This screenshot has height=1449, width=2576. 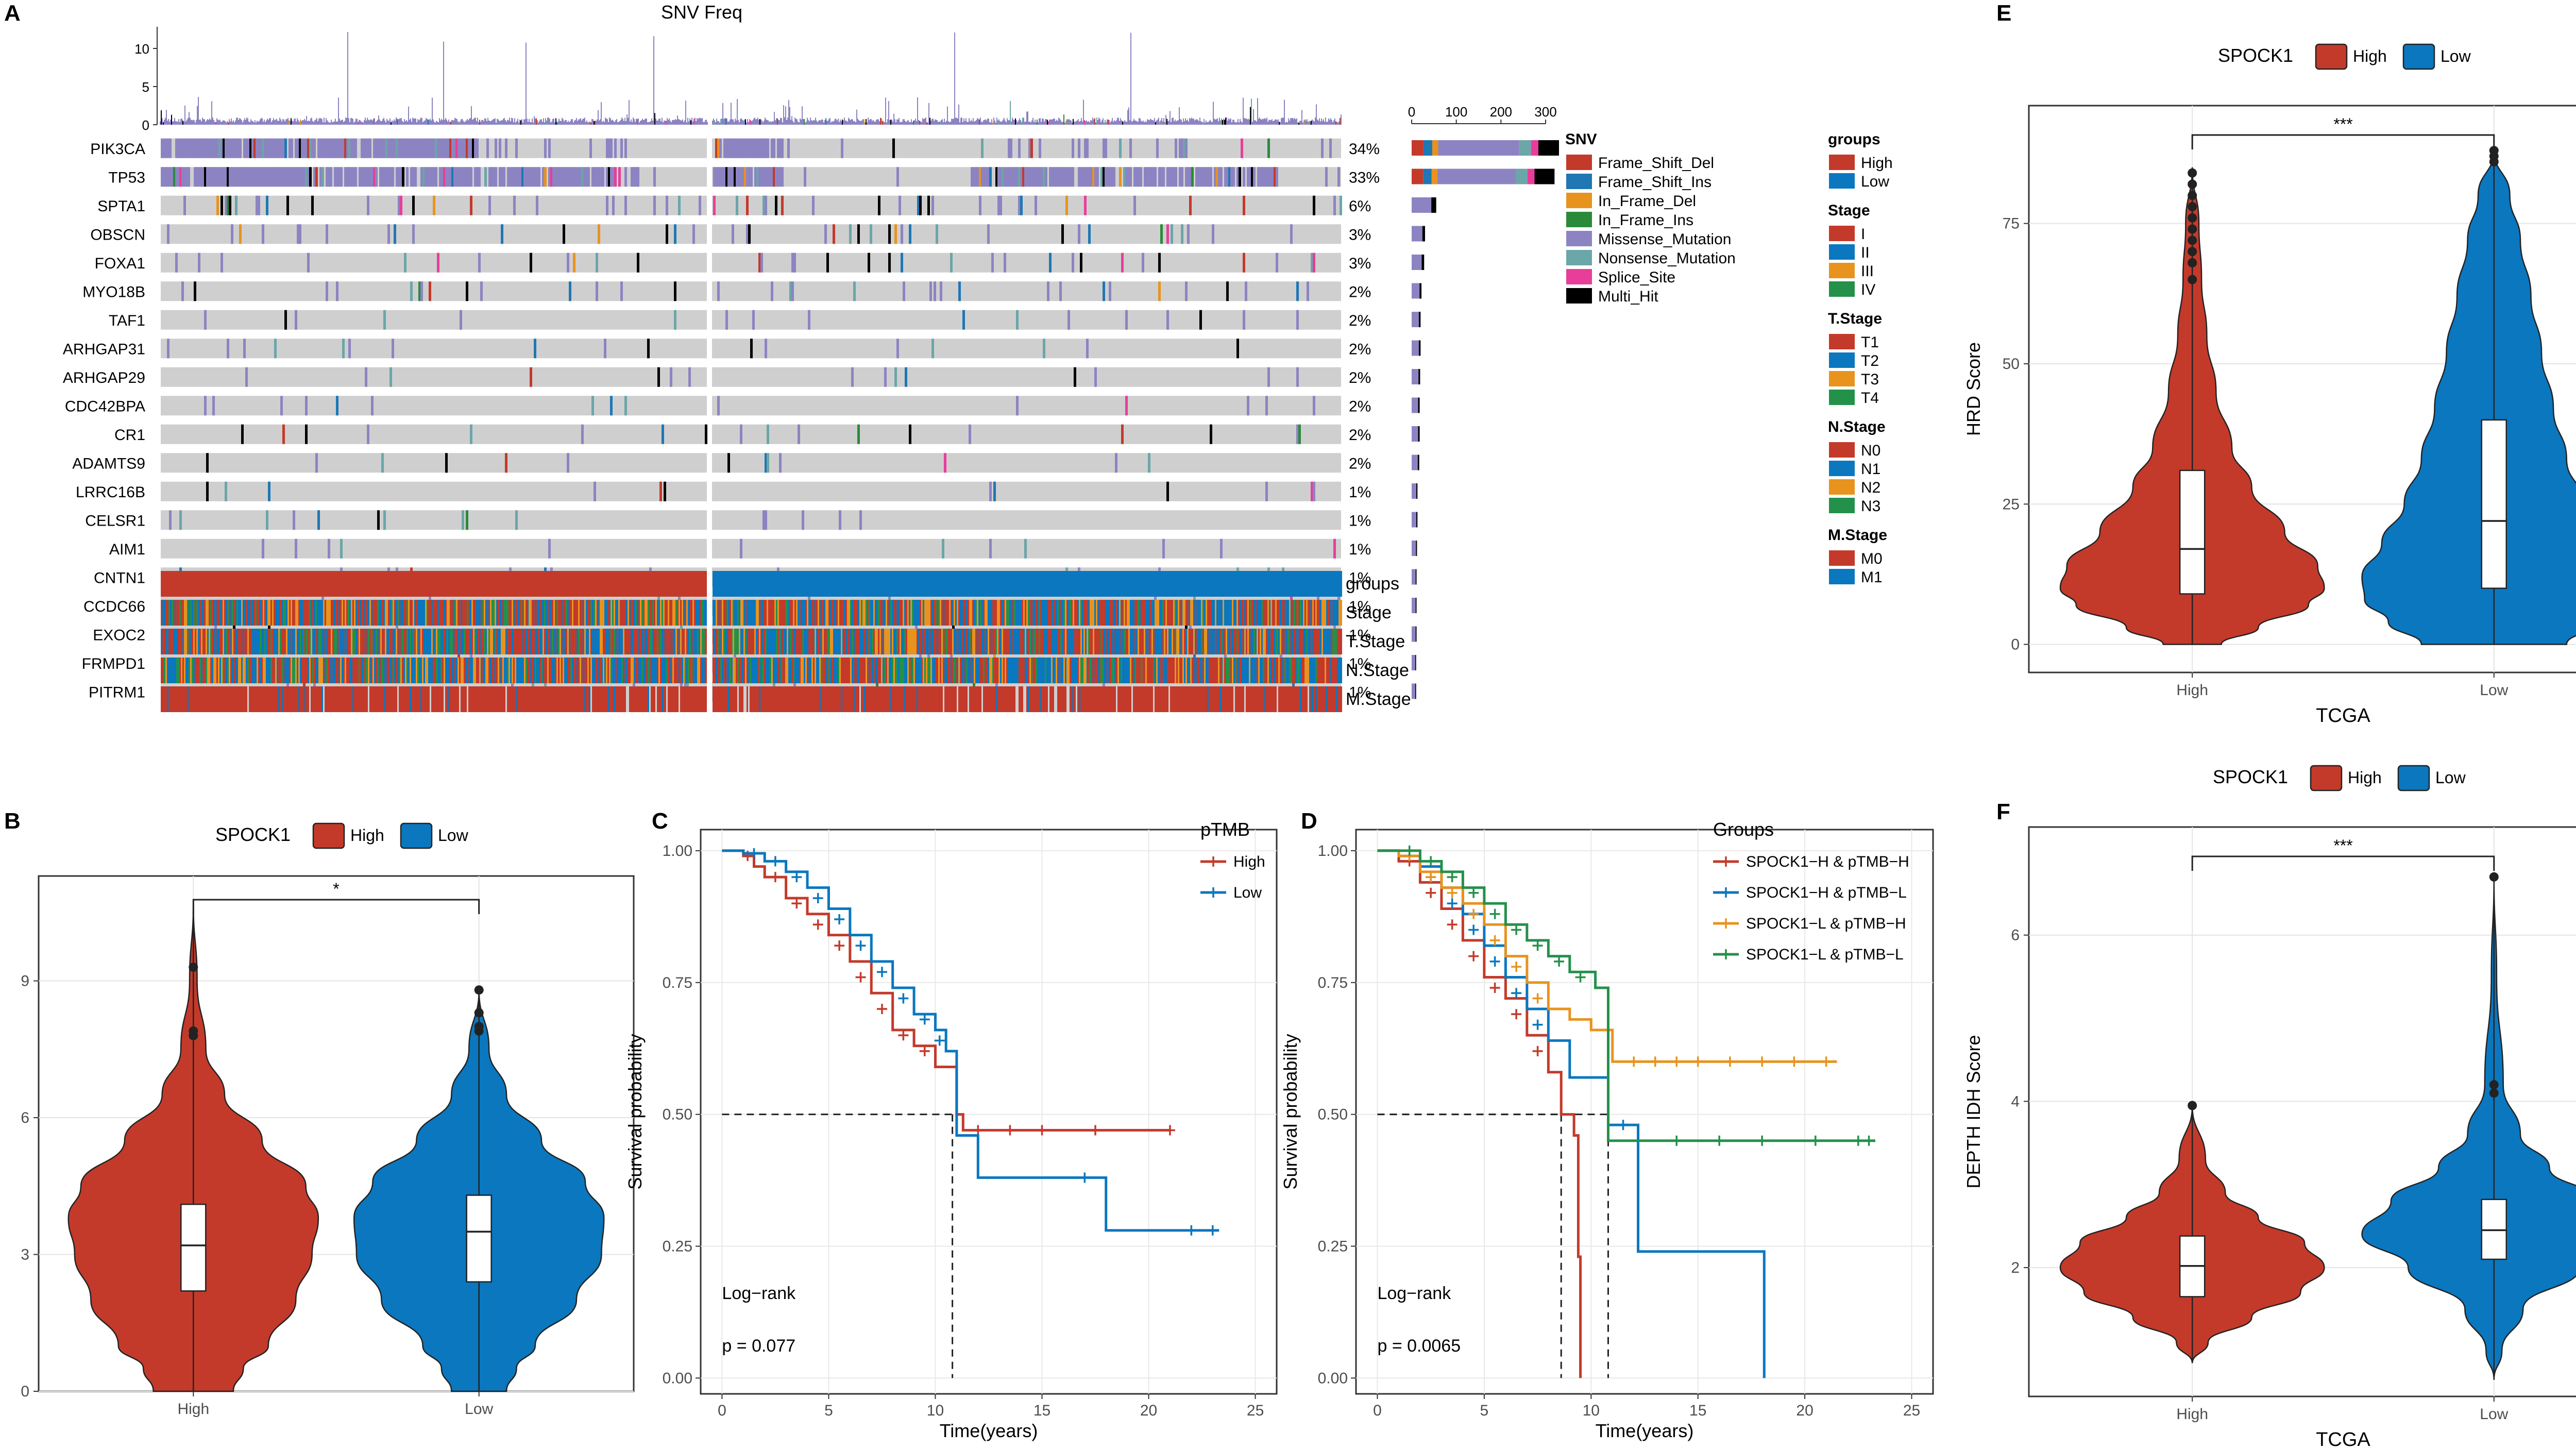 I want to click on percent-label: 2%, so click(x=1360, y=406).